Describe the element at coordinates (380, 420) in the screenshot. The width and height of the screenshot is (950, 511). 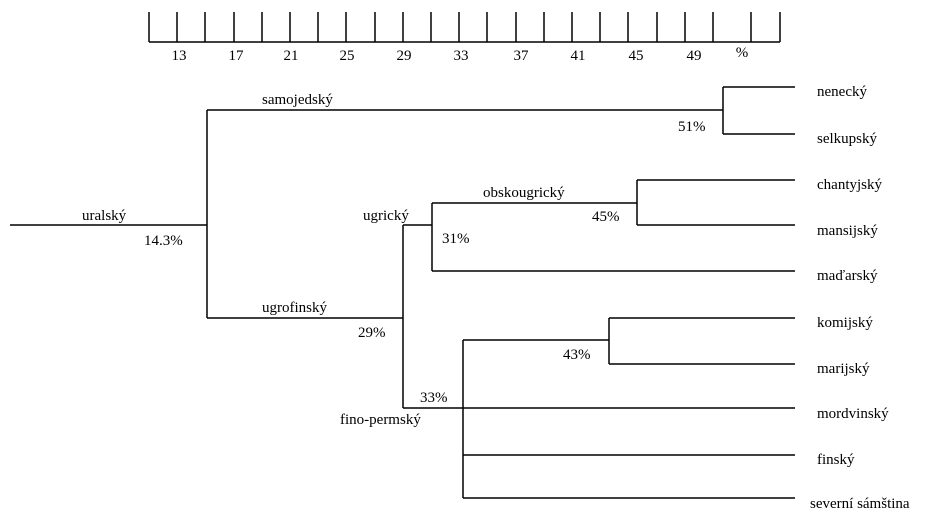
I see `branch-label-fino-permsky: fino-permský` at that location.